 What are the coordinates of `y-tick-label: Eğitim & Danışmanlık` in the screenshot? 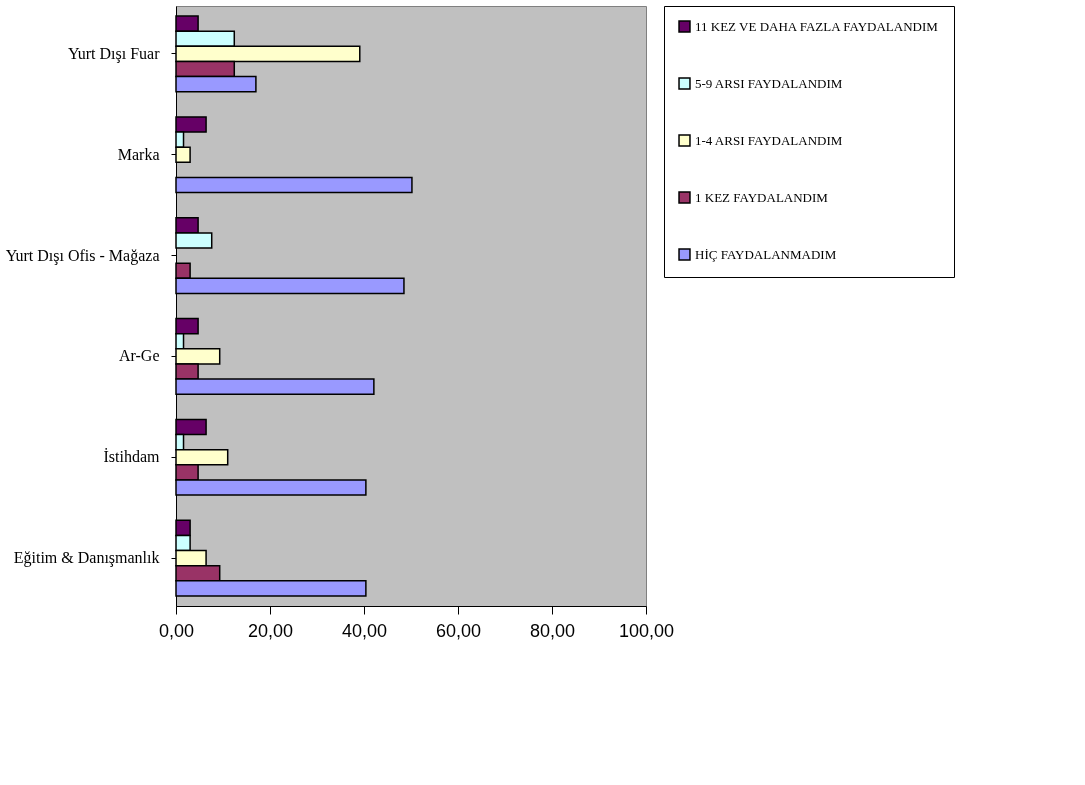 It's located at (86, 558).